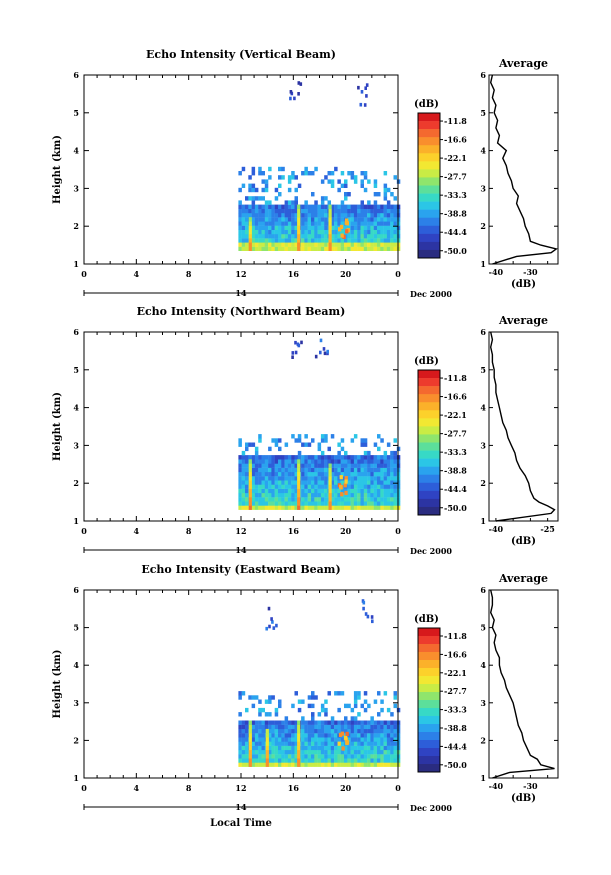  I want to click on profile-frame, so click(523, 169).